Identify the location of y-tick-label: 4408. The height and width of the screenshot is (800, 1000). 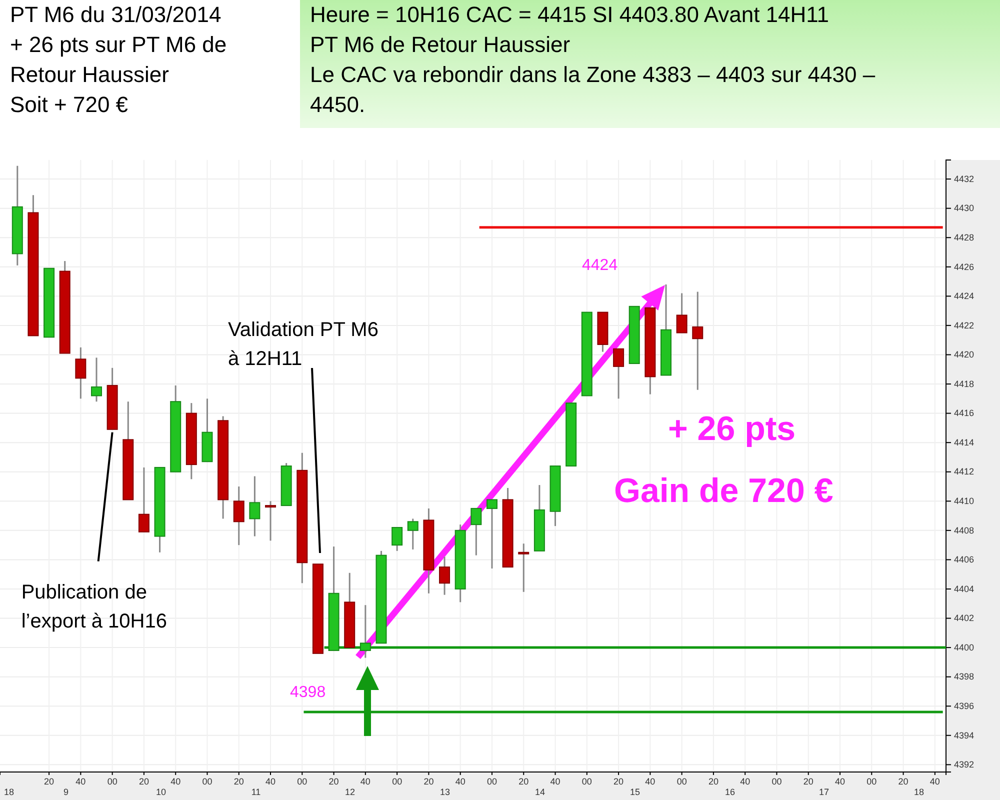
(964, 530).